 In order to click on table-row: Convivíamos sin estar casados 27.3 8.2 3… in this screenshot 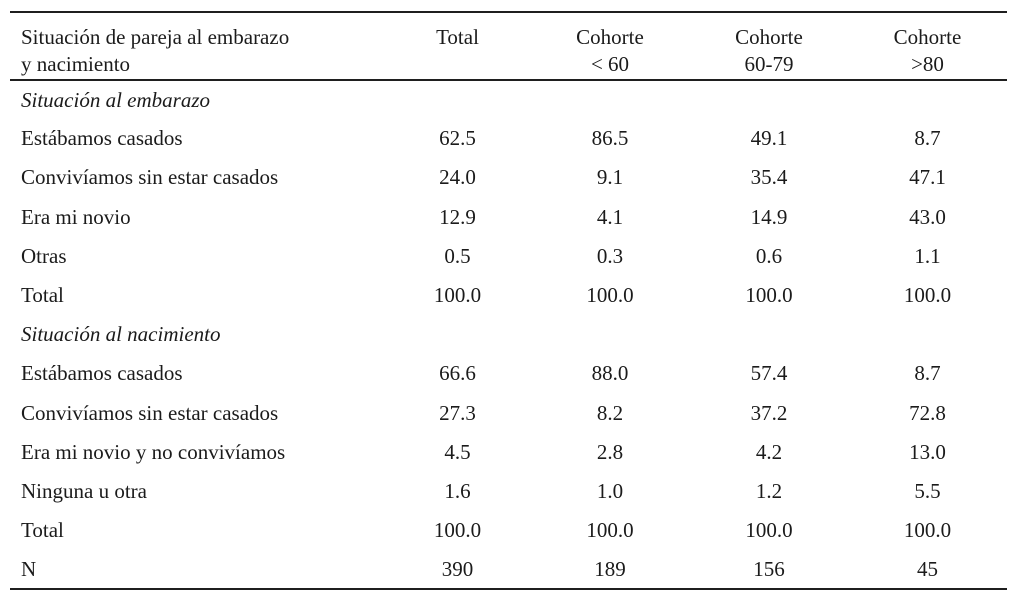, I will do `click(508, 413)`.